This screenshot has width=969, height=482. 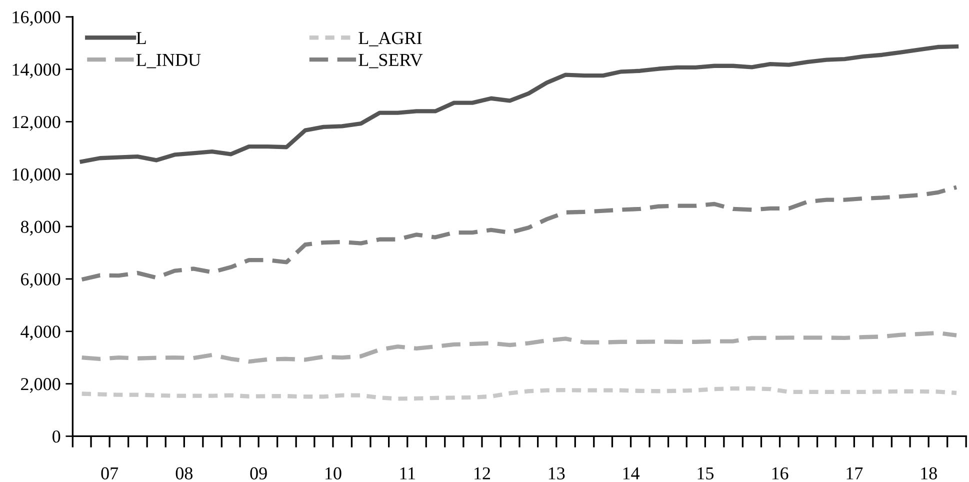 I want to click on x-tick-label: 07, so click(x=109, y=473).